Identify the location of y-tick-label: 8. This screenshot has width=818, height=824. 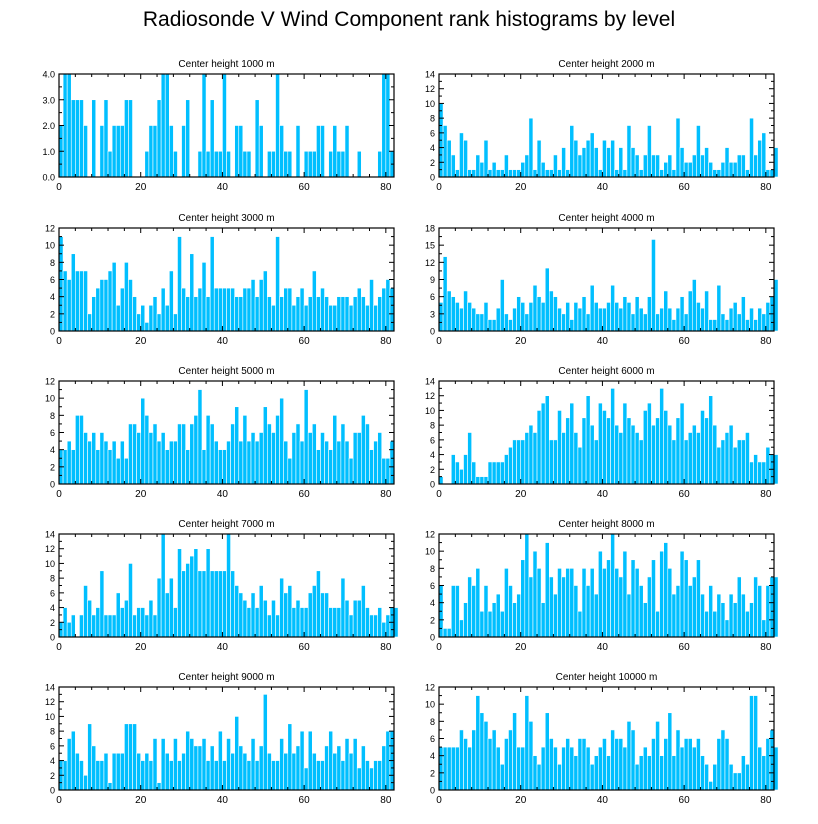
(52, 579).